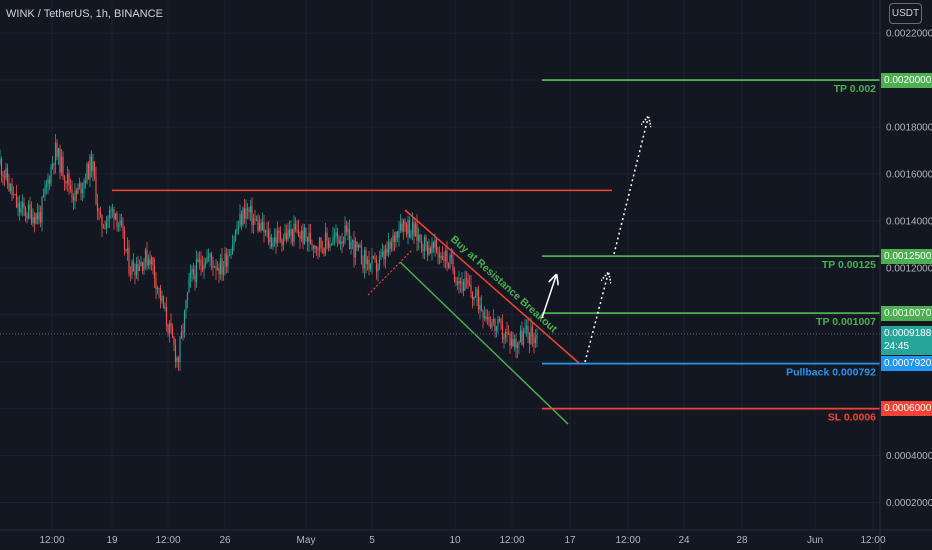 This screenshot has width=932, height=550. I want to click on price-tick-label: 0.0016000, so click(909, 174).